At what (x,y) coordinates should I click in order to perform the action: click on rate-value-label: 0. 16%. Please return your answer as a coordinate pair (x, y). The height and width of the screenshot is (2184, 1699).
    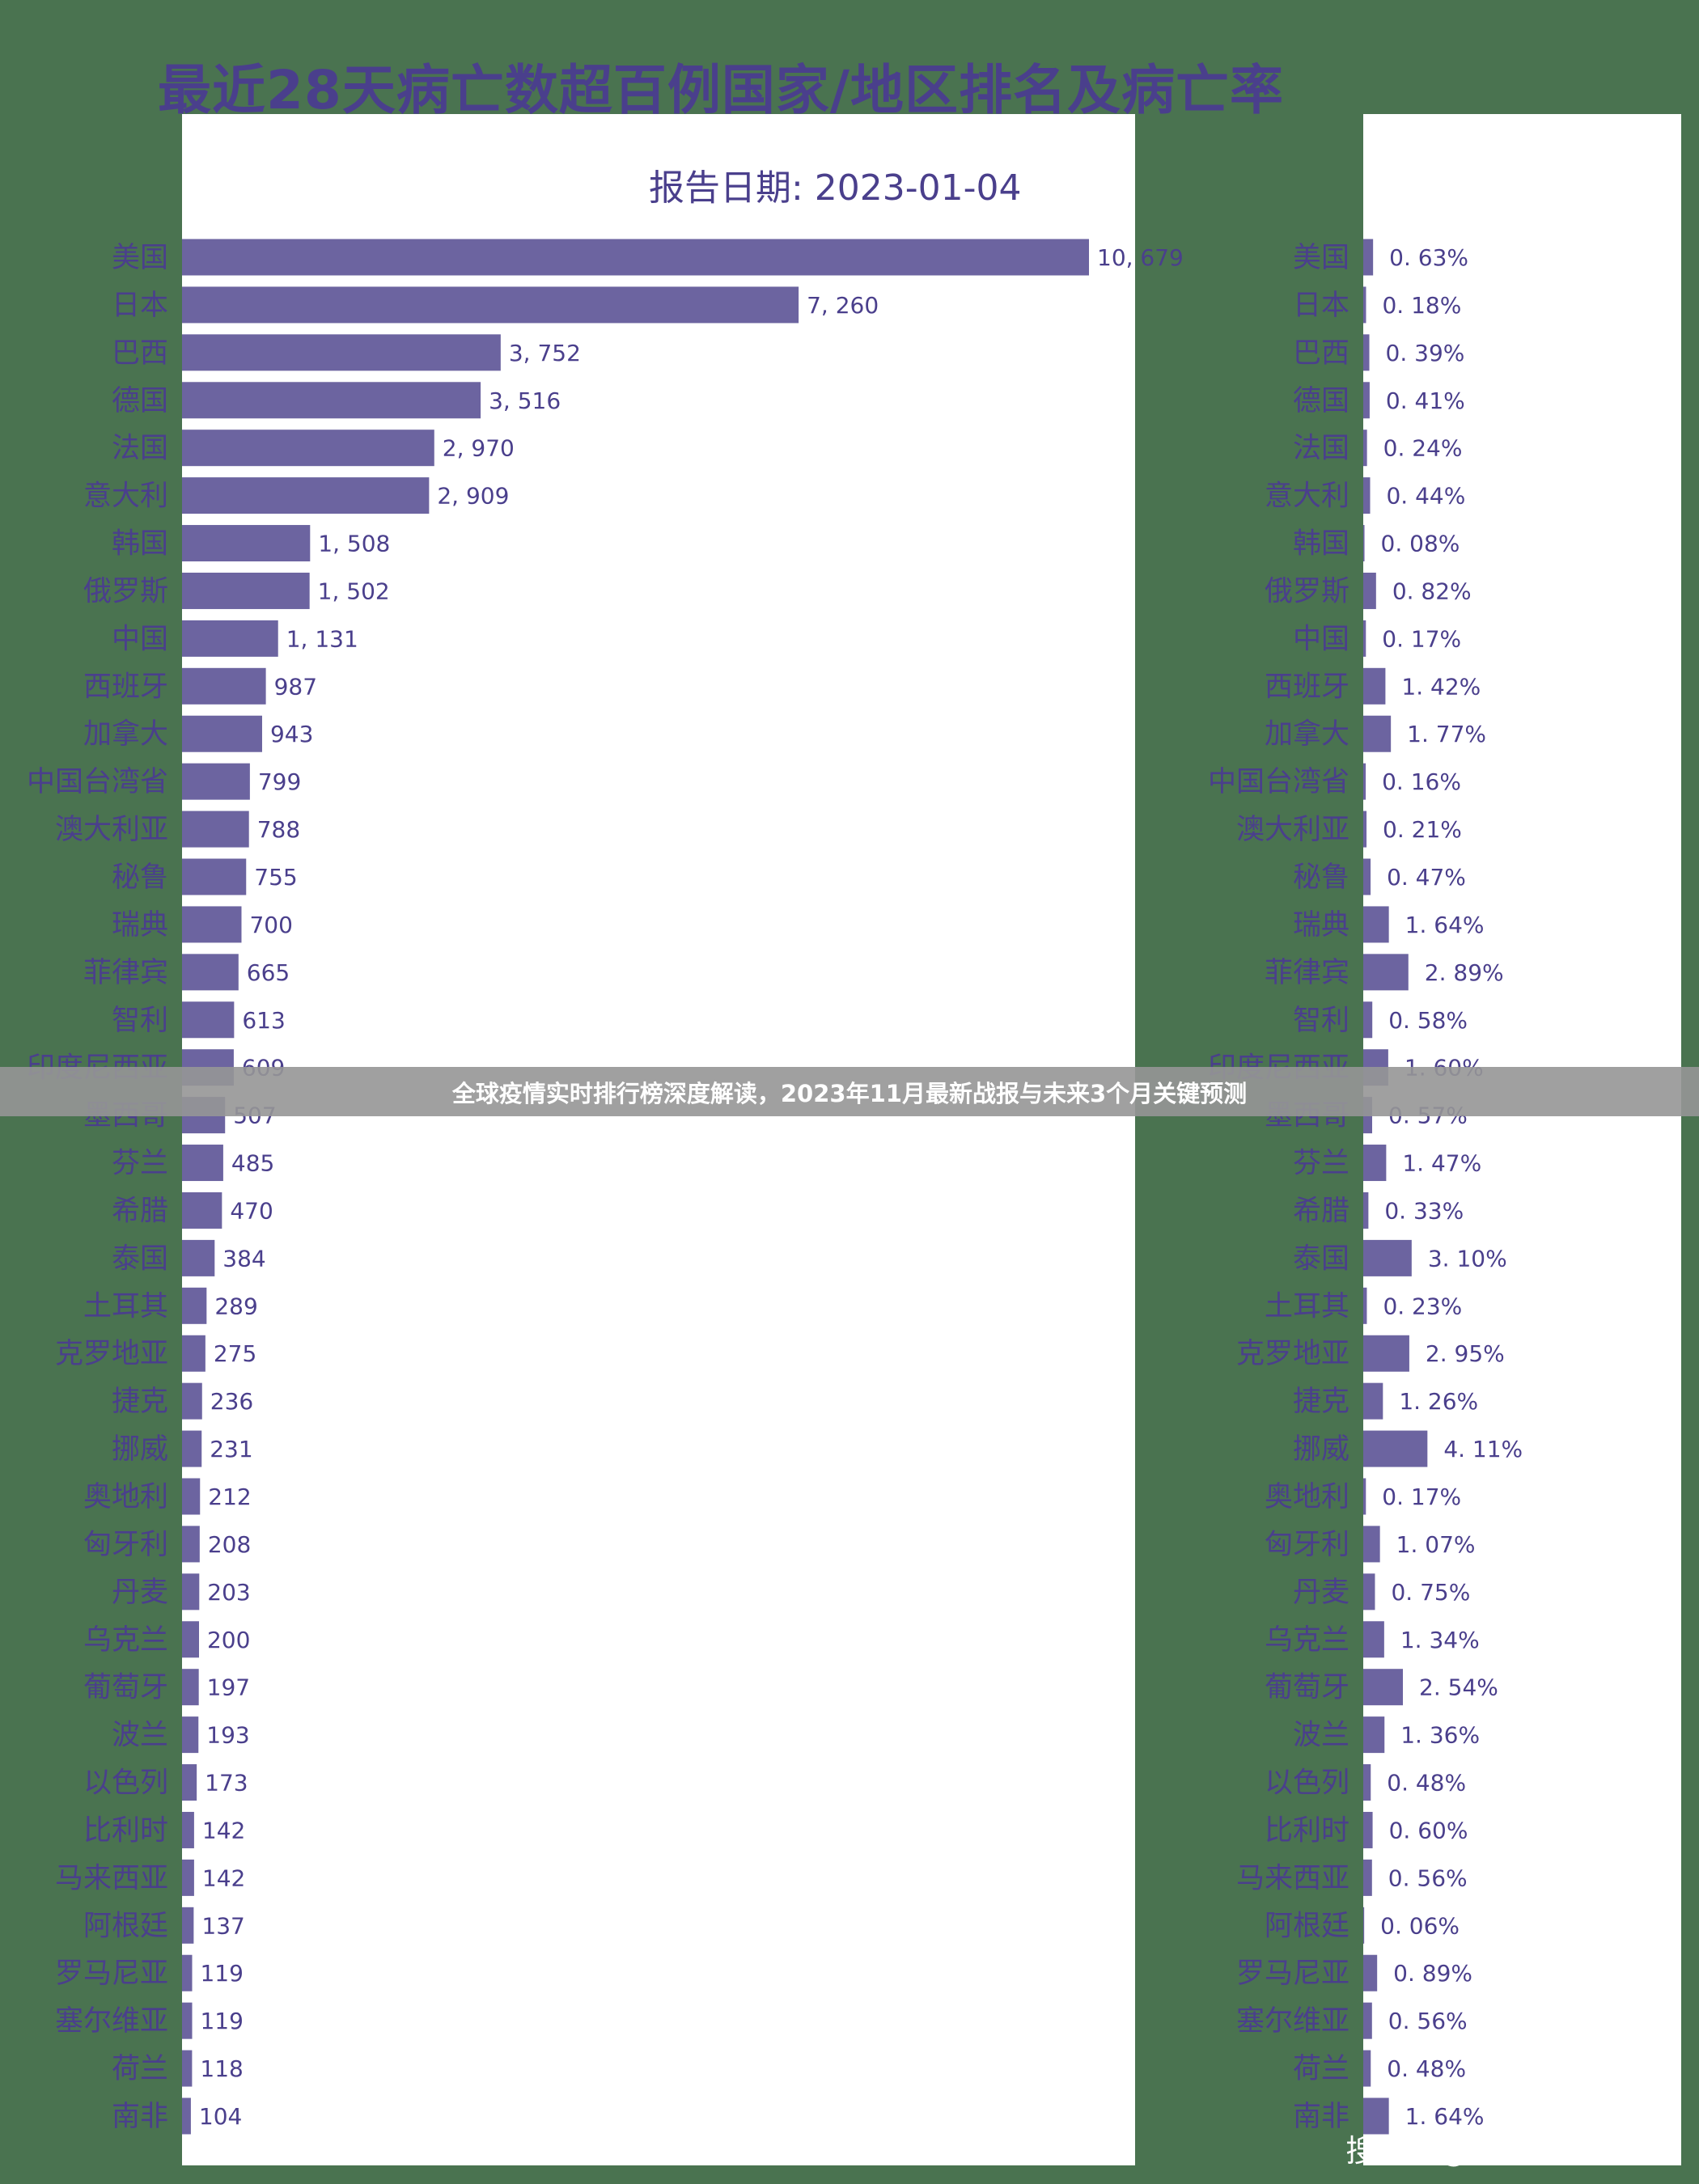
    Looking at the image, I should click on (1421, 781).